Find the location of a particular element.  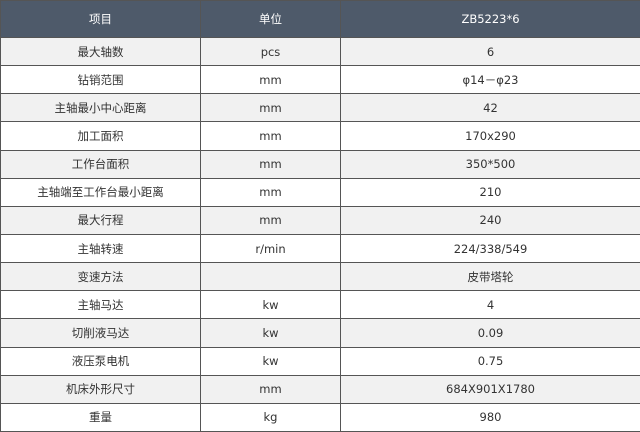

table-cell: 4 is located at coordinates (490, 305).